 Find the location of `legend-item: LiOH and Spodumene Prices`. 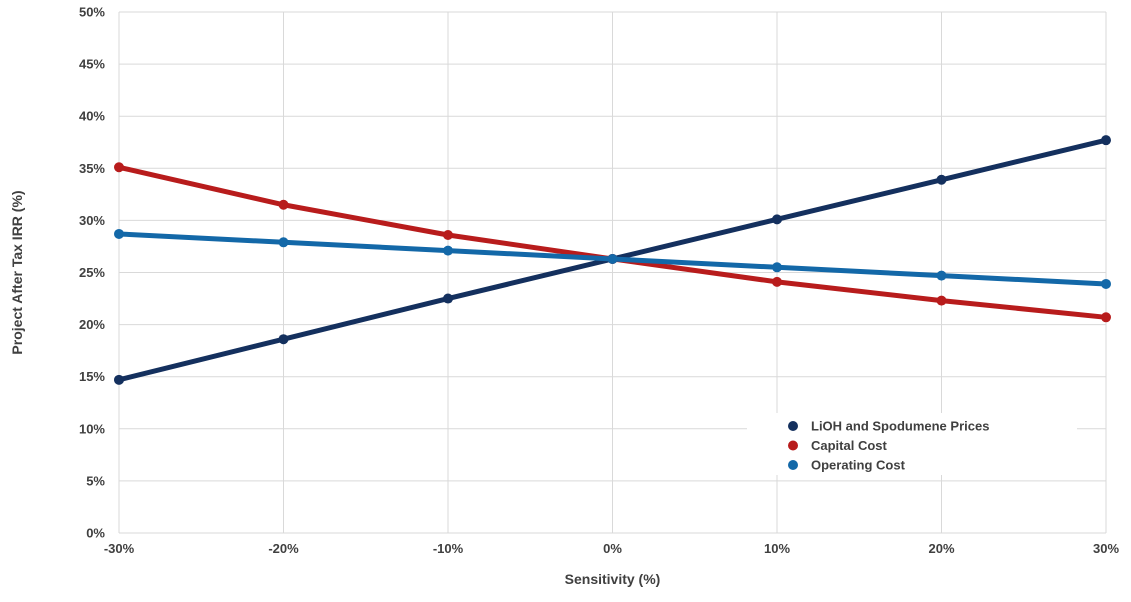

legend-item: LiOH and Spodumene Prices is located at coordinates (888, 426).